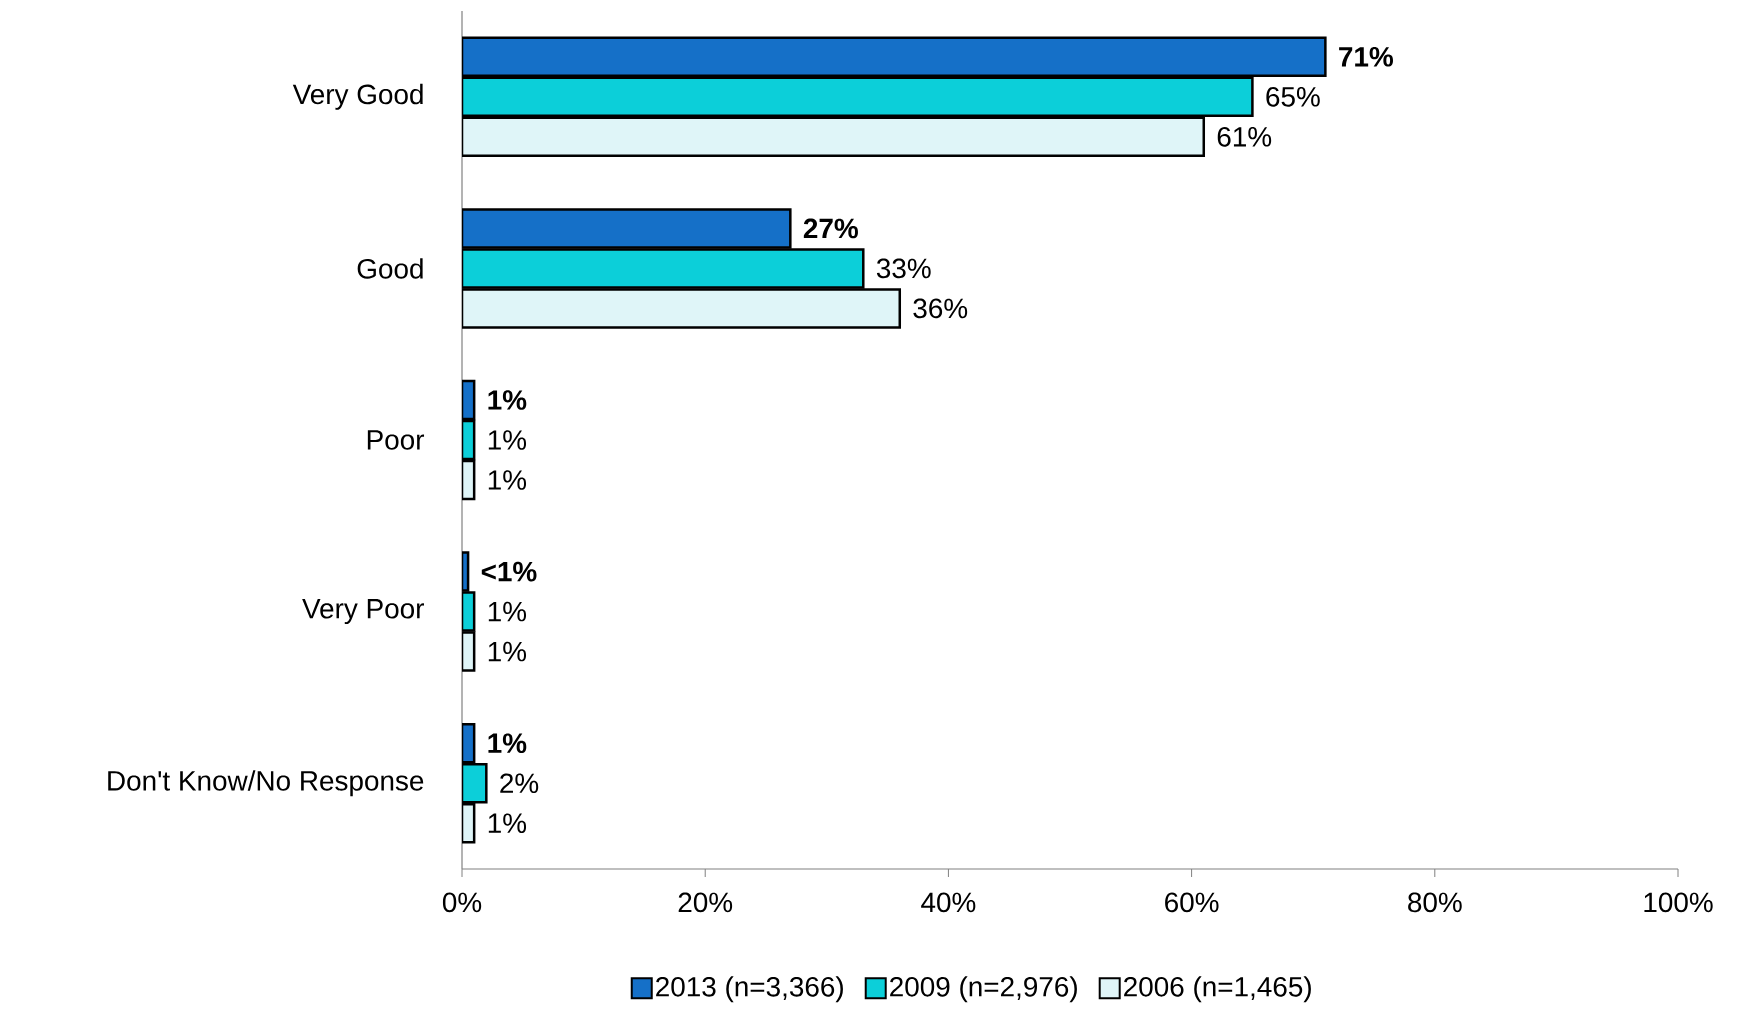  What do you see at coordinates (1217, 989) in the screenshot?
I see `legend-label: 2006 (n=1,465)` at bounding box center [1217, 989].